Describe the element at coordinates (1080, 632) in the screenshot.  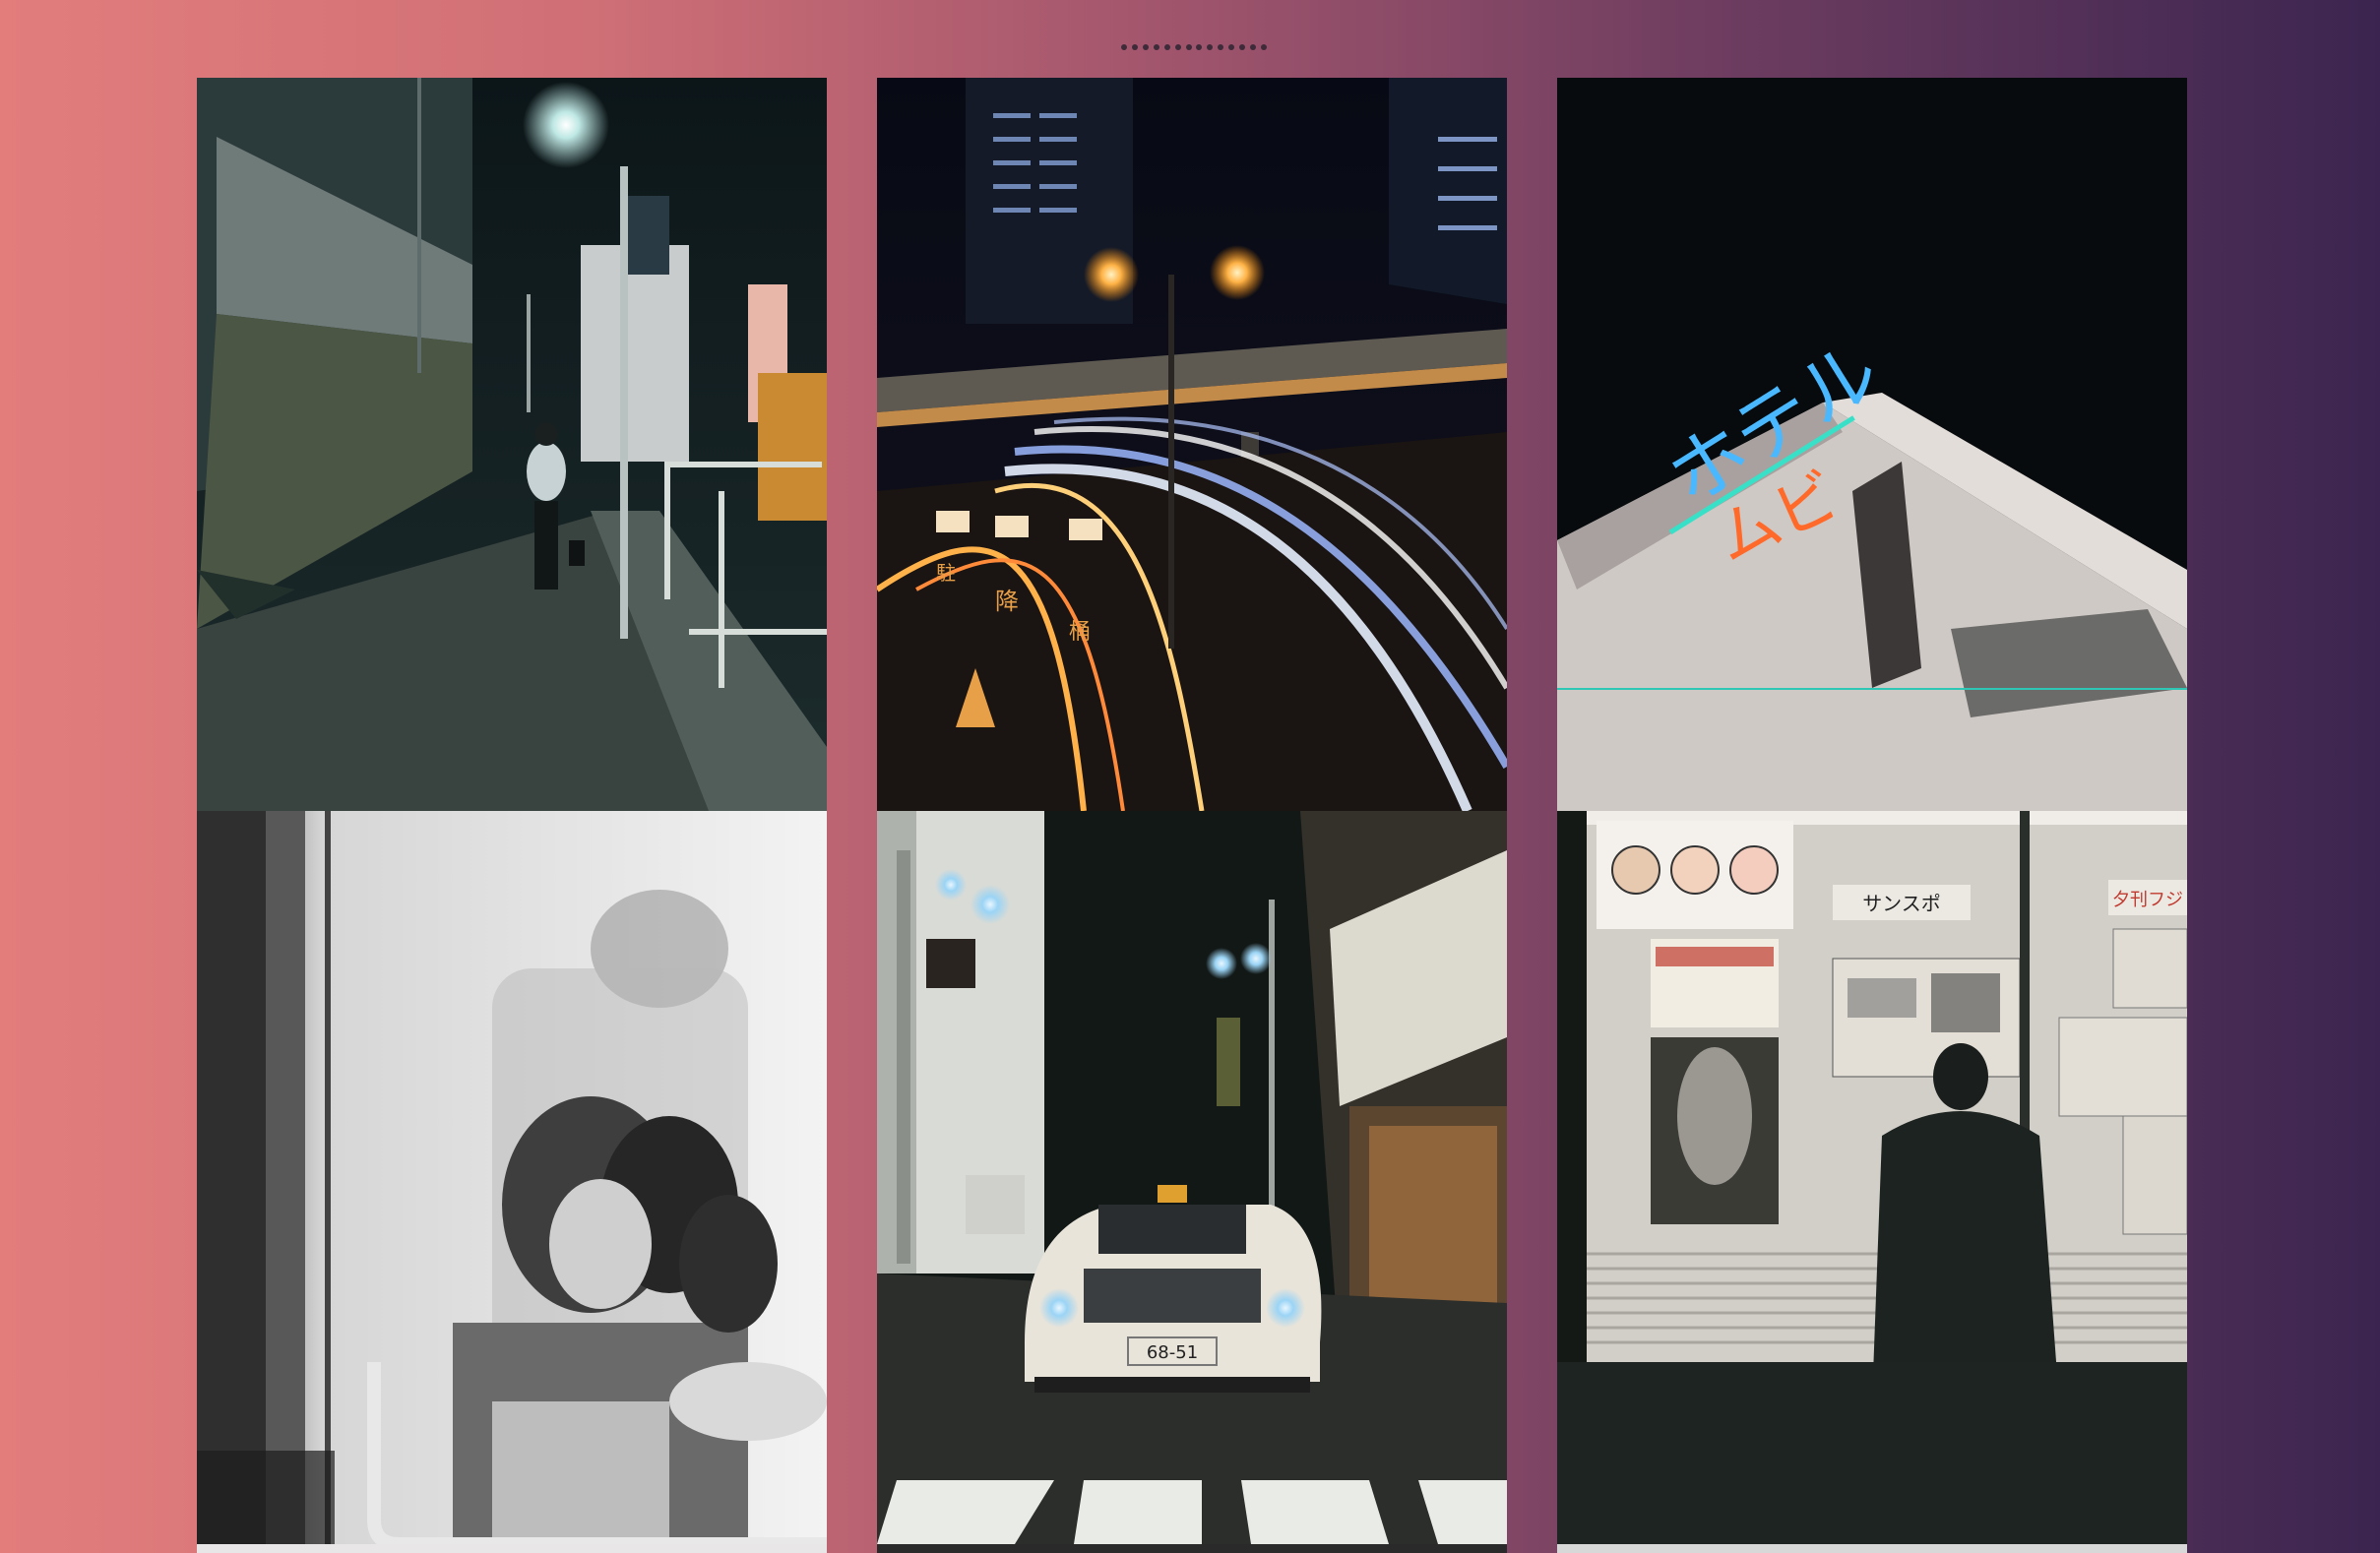
I see `road-marking-2: 桶` at that location.